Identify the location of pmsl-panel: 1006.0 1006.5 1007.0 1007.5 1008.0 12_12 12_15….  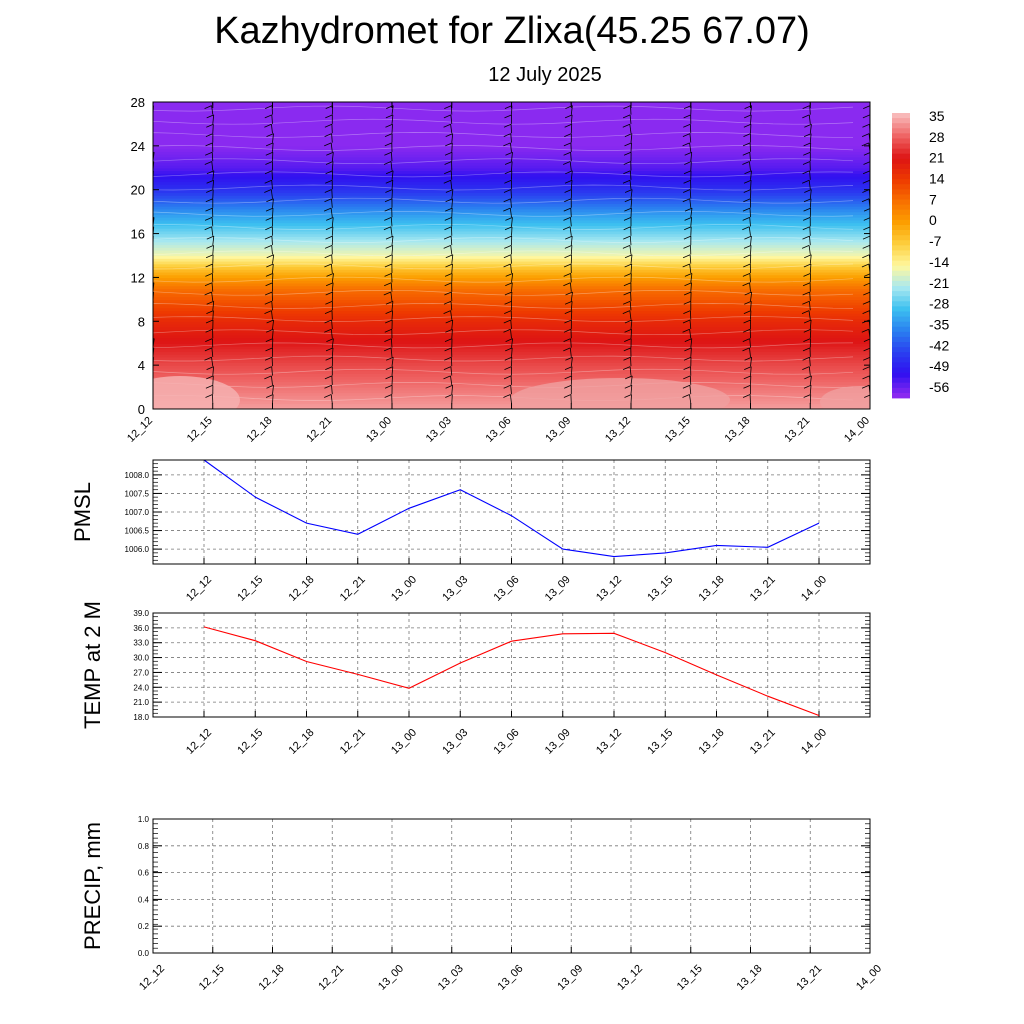
(470, 531).